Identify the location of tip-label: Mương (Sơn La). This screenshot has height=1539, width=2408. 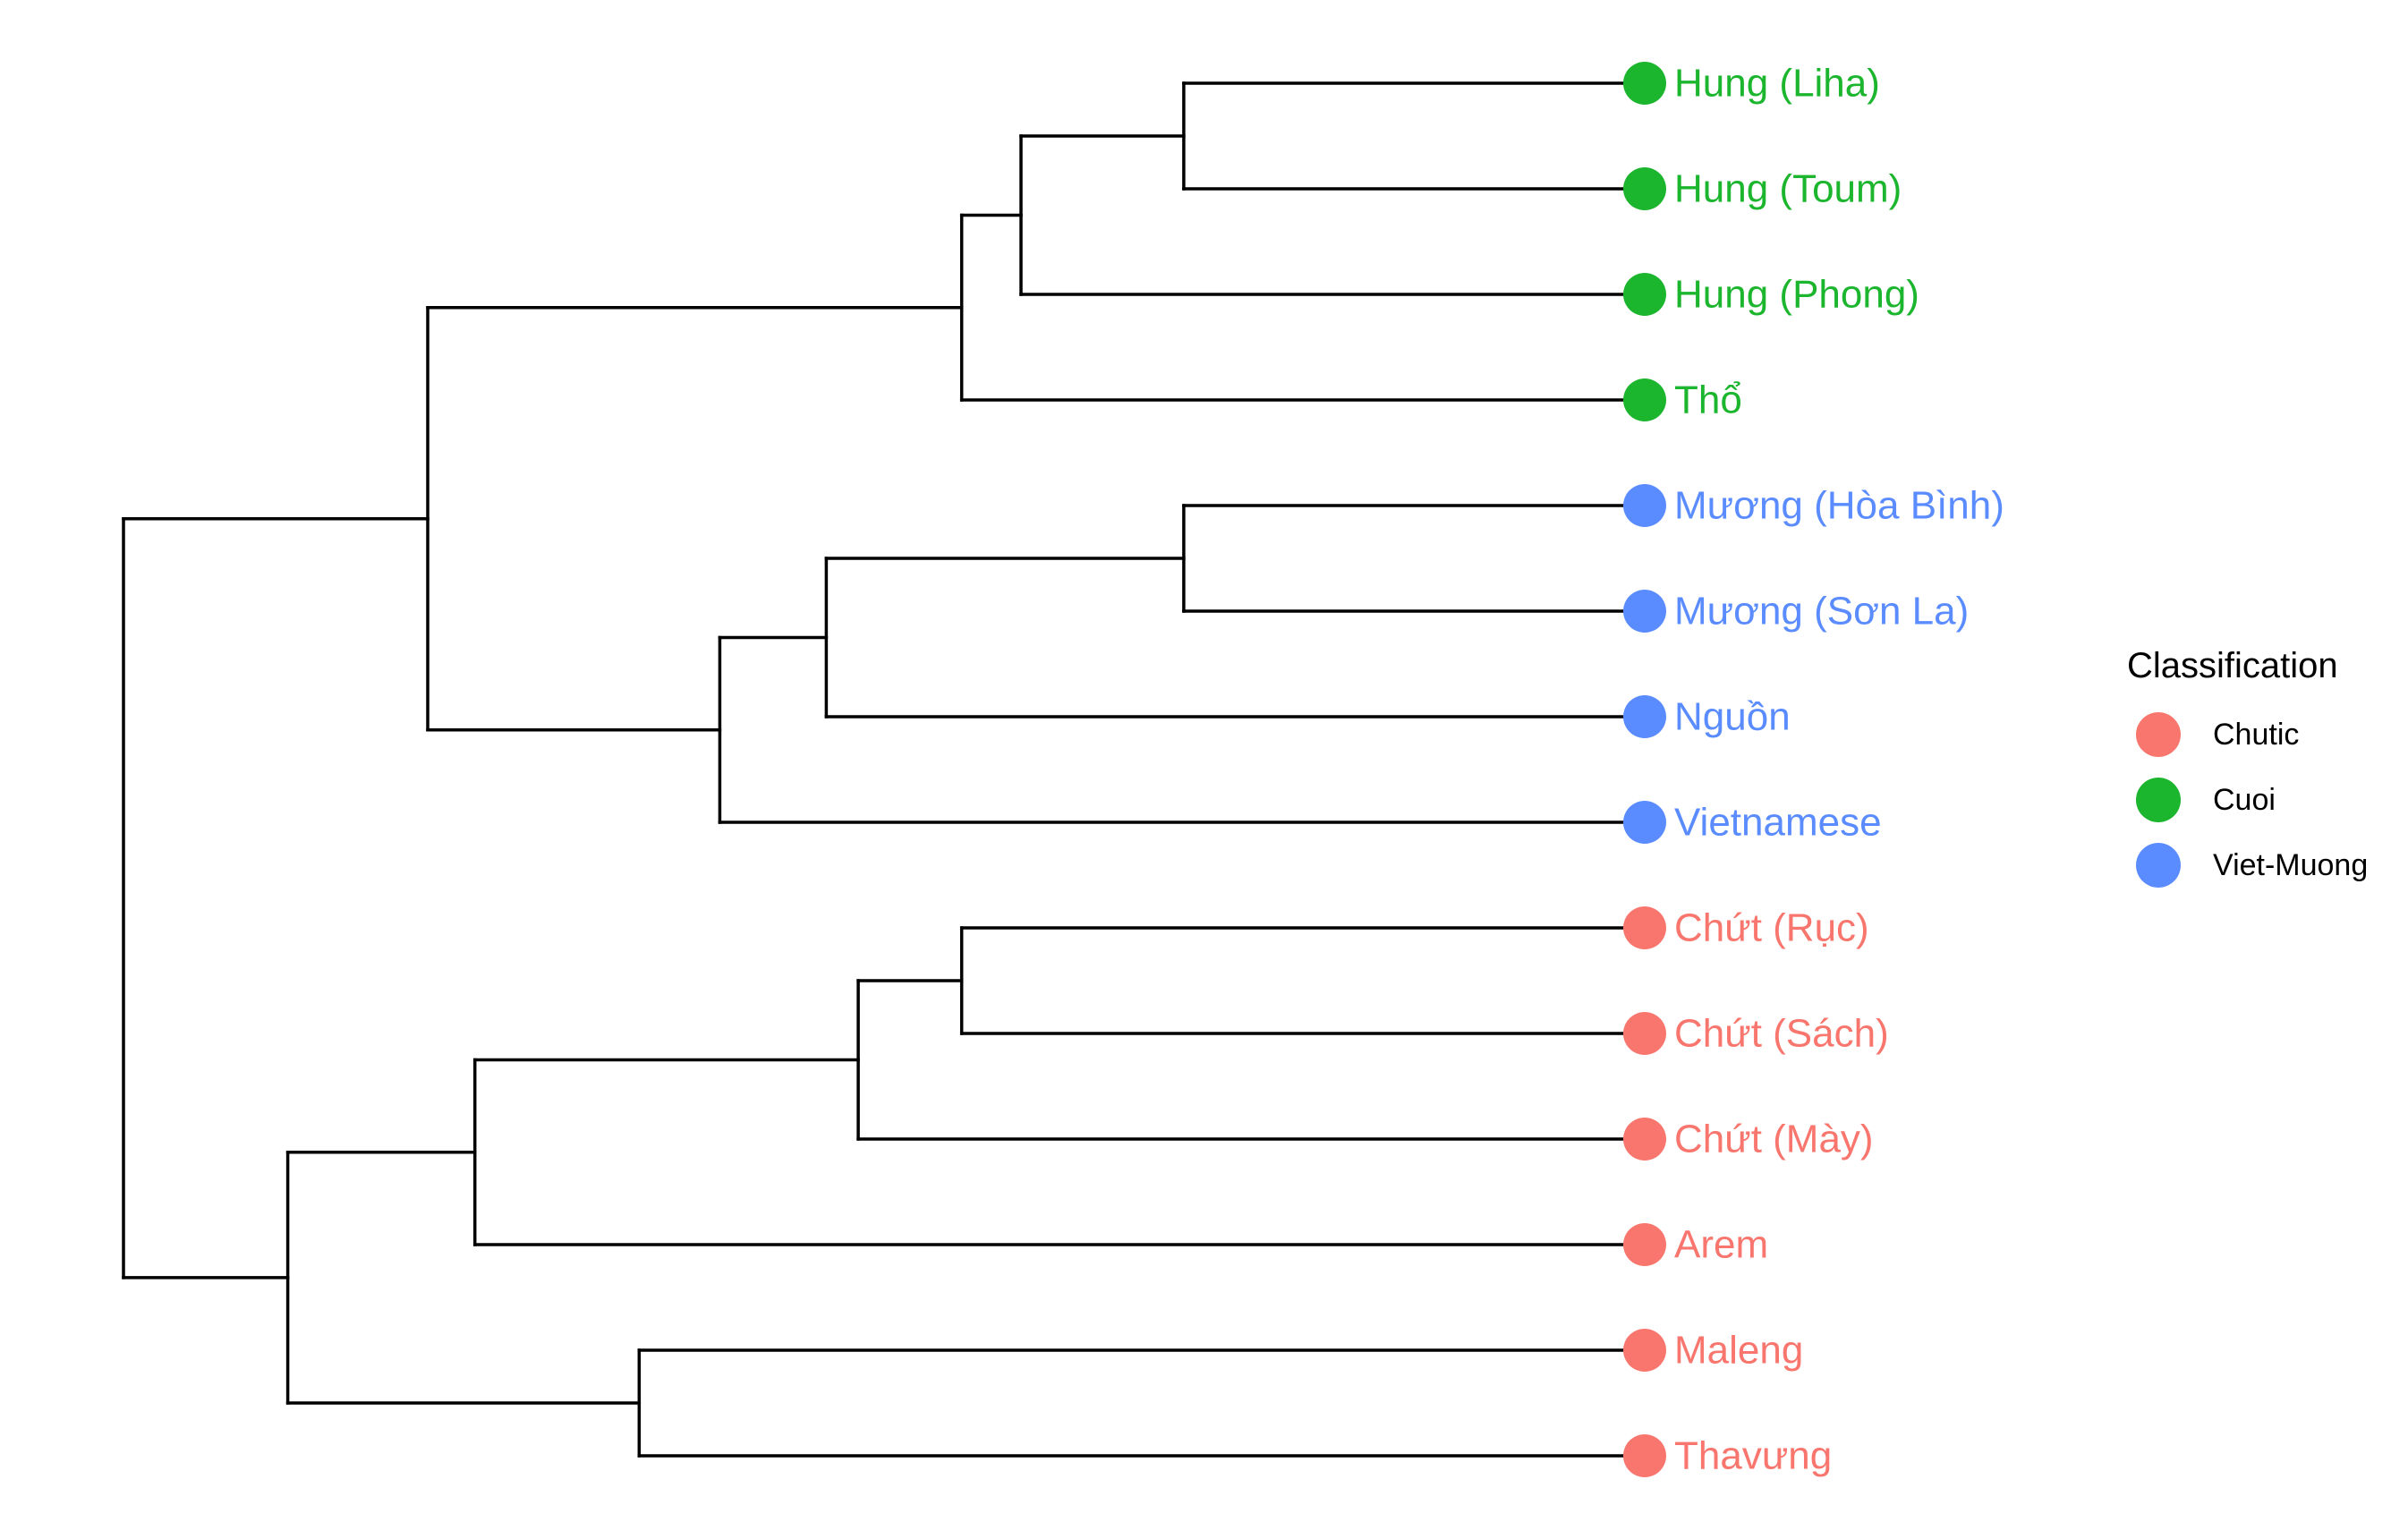
(1821, 611).